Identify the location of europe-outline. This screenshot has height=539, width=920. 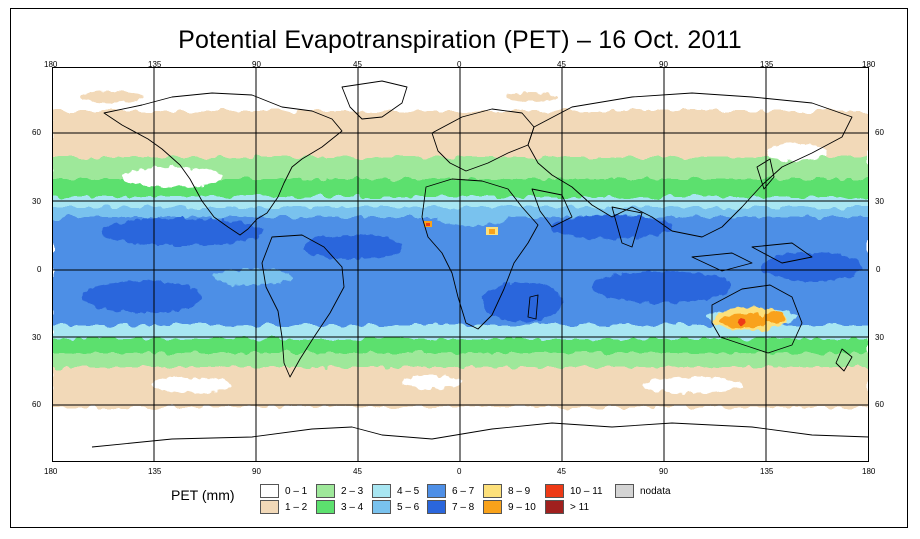
(483, 140).